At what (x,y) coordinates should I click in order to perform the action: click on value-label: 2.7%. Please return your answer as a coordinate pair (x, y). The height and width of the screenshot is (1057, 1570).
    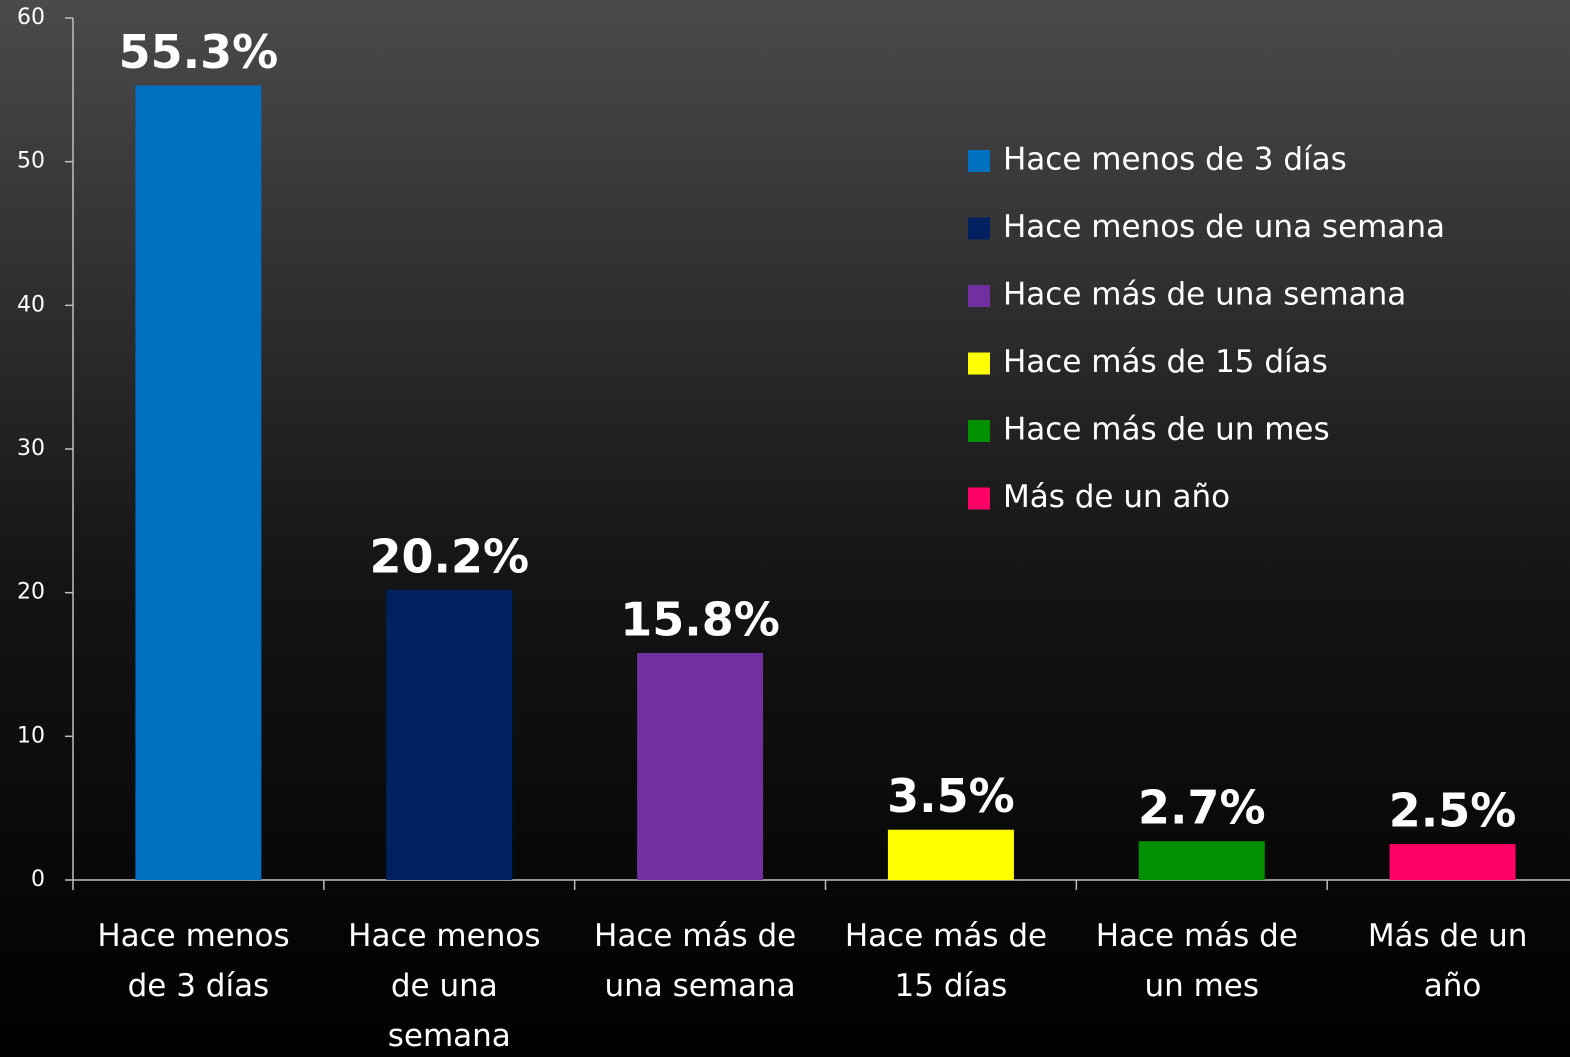
    Looking at the image, I should click on (1202, 808).